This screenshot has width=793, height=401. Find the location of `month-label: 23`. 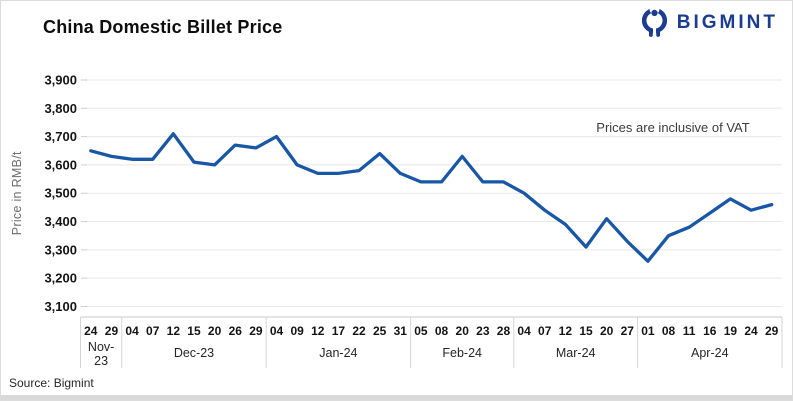

month-label: 23 is located at coordinates (101, 361).